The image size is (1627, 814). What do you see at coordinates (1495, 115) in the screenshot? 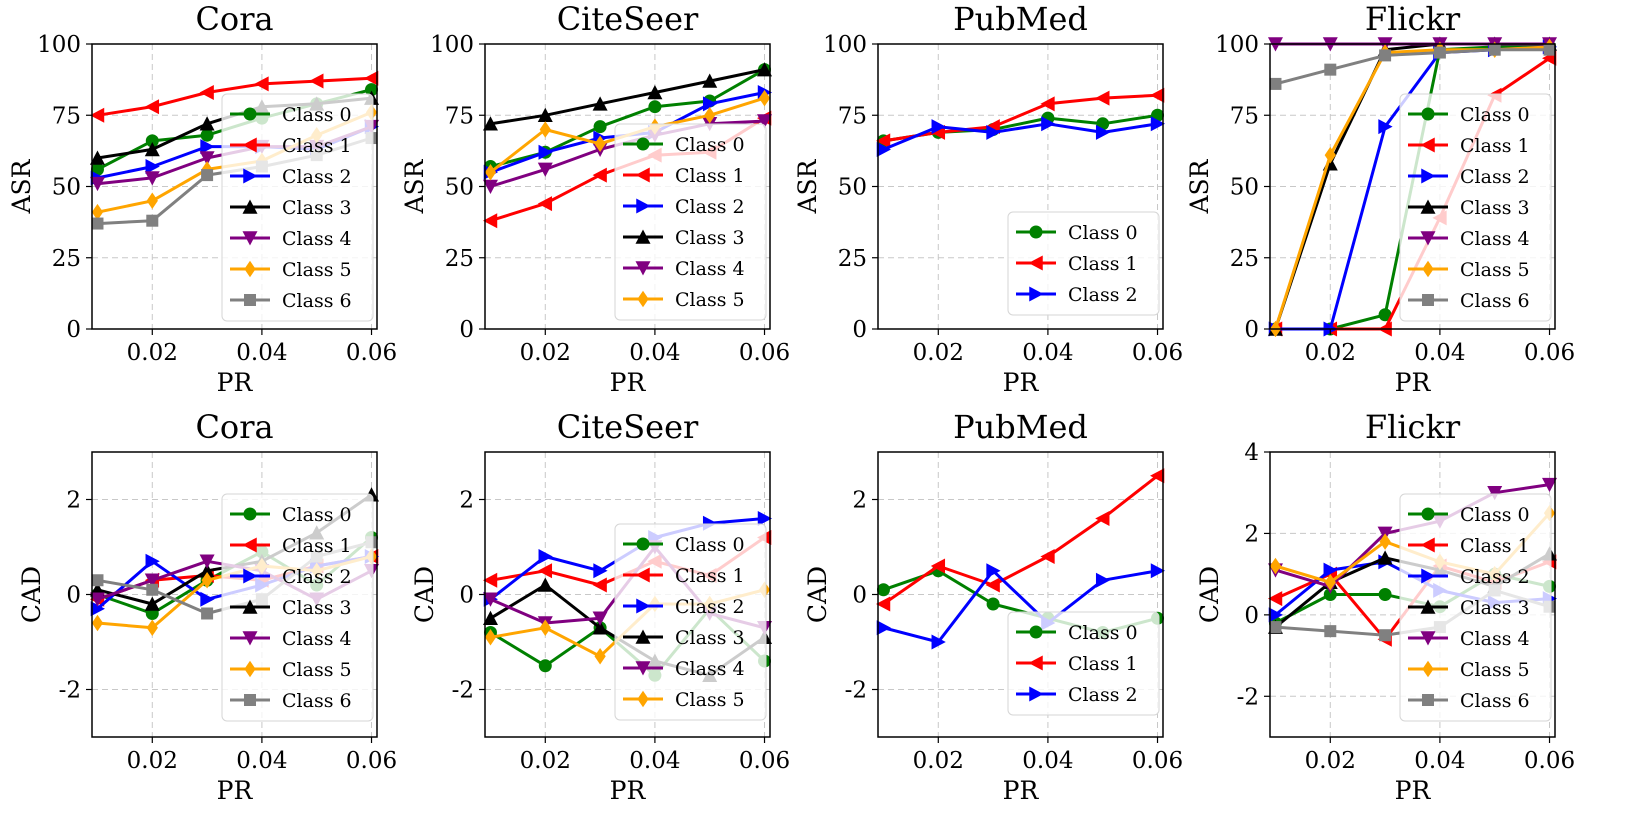
I see `legend-label: Class 0` at bounding box center [1495, 115].